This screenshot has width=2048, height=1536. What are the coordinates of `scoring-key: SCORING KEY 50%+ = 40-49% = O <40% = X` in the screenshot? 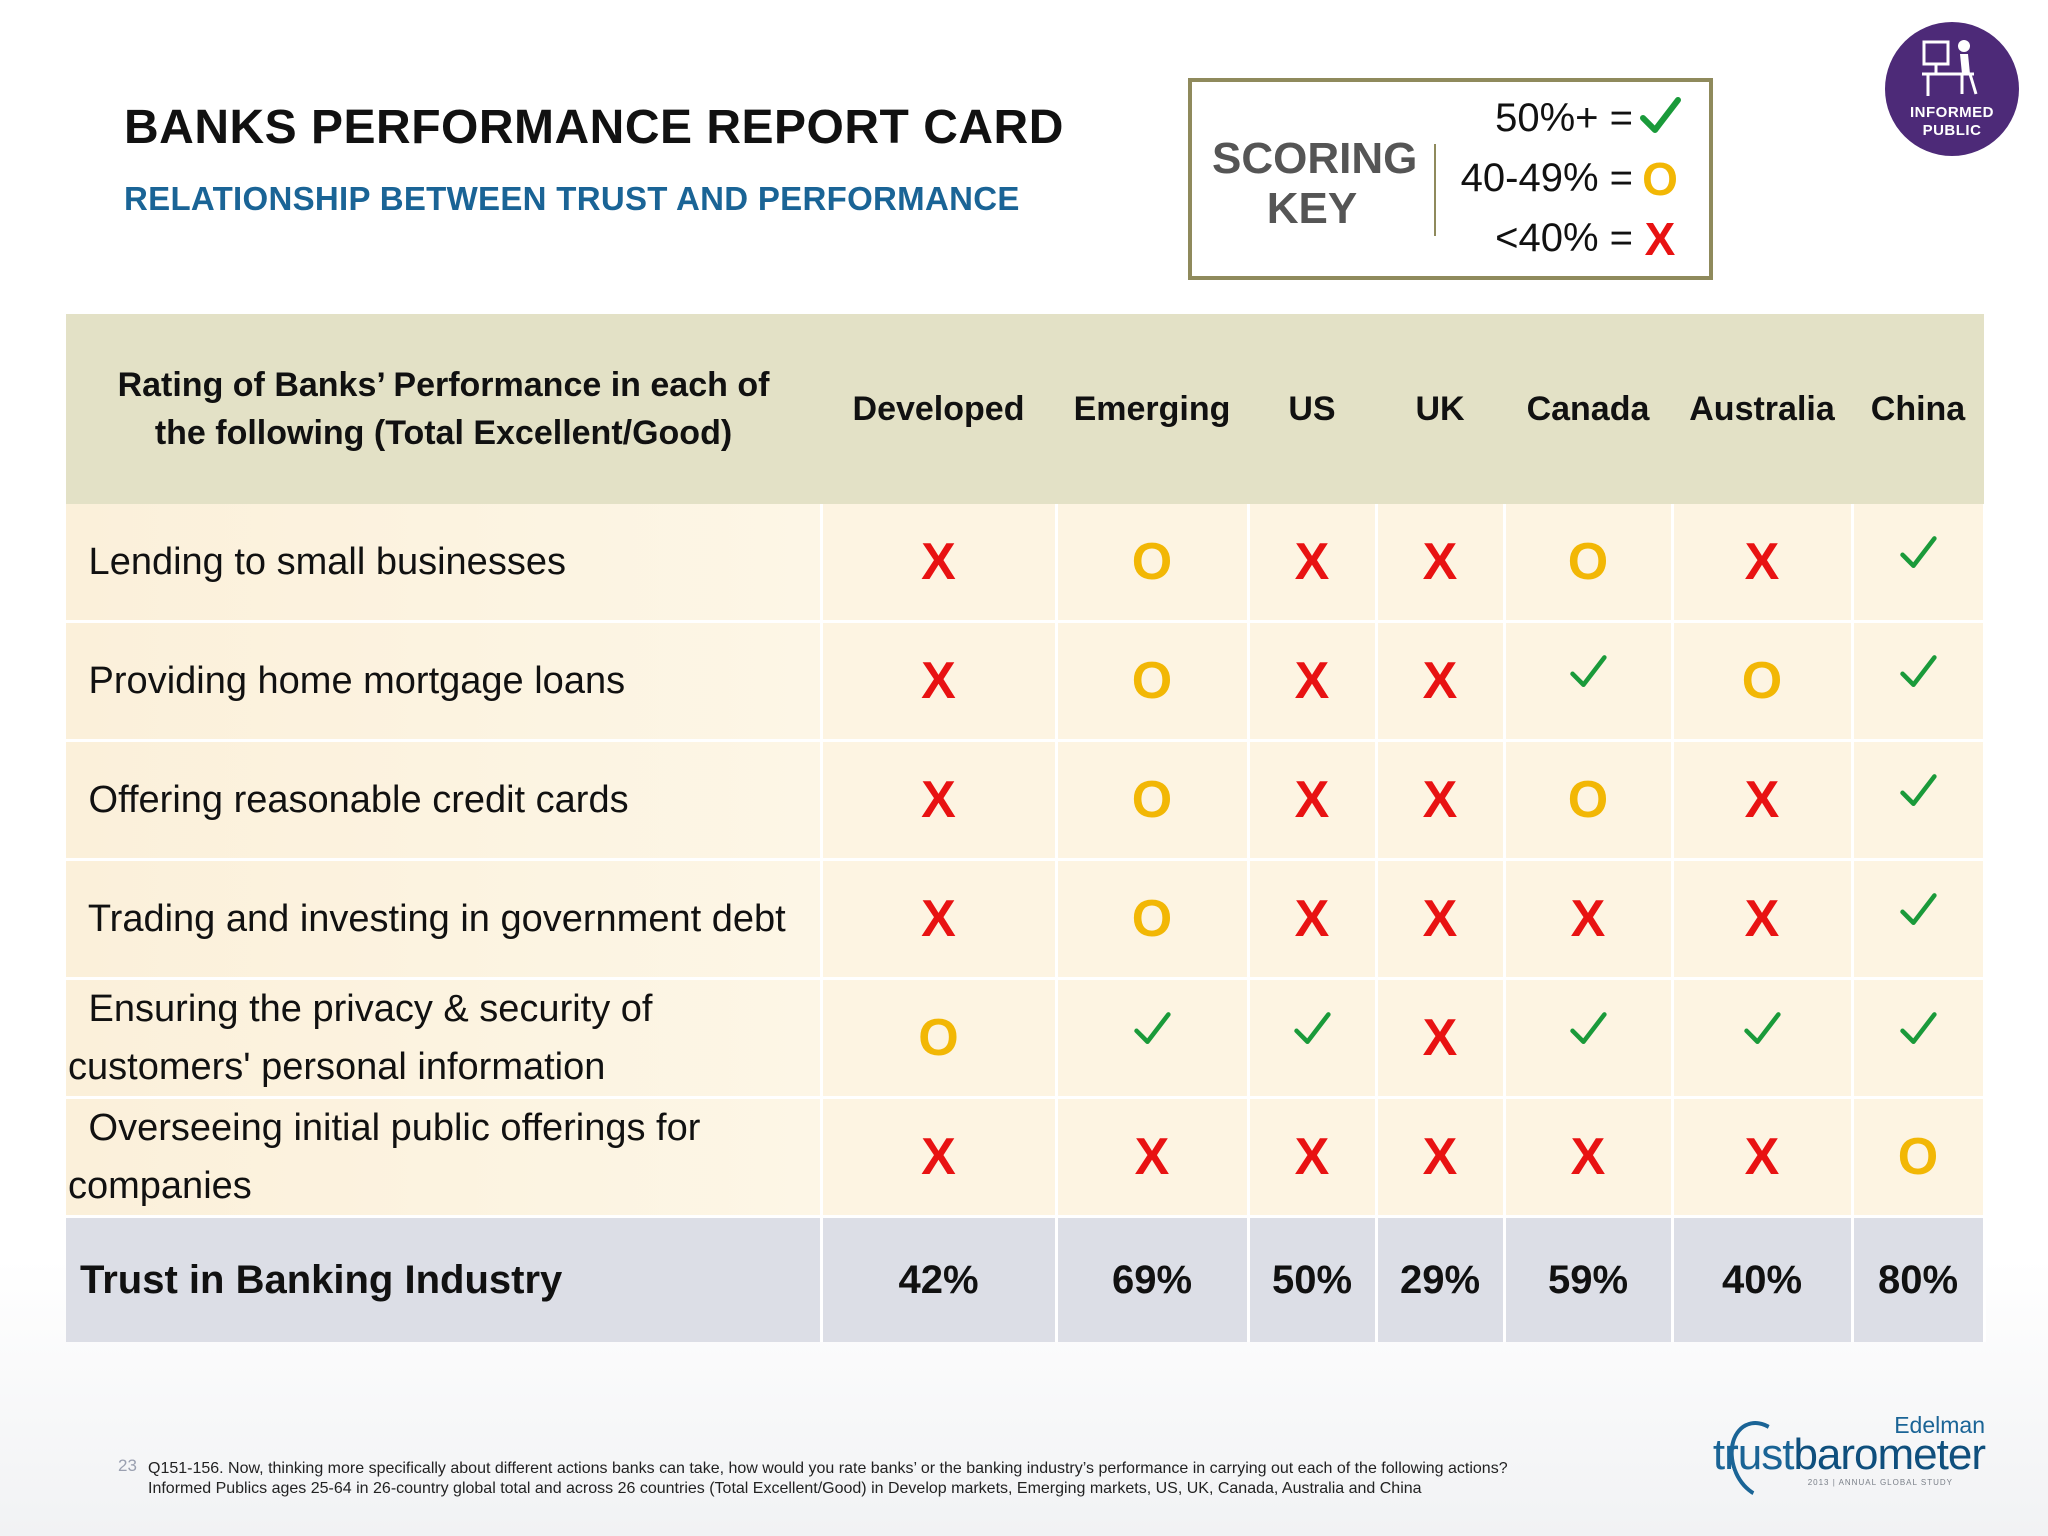 It's located at (1450, 179).